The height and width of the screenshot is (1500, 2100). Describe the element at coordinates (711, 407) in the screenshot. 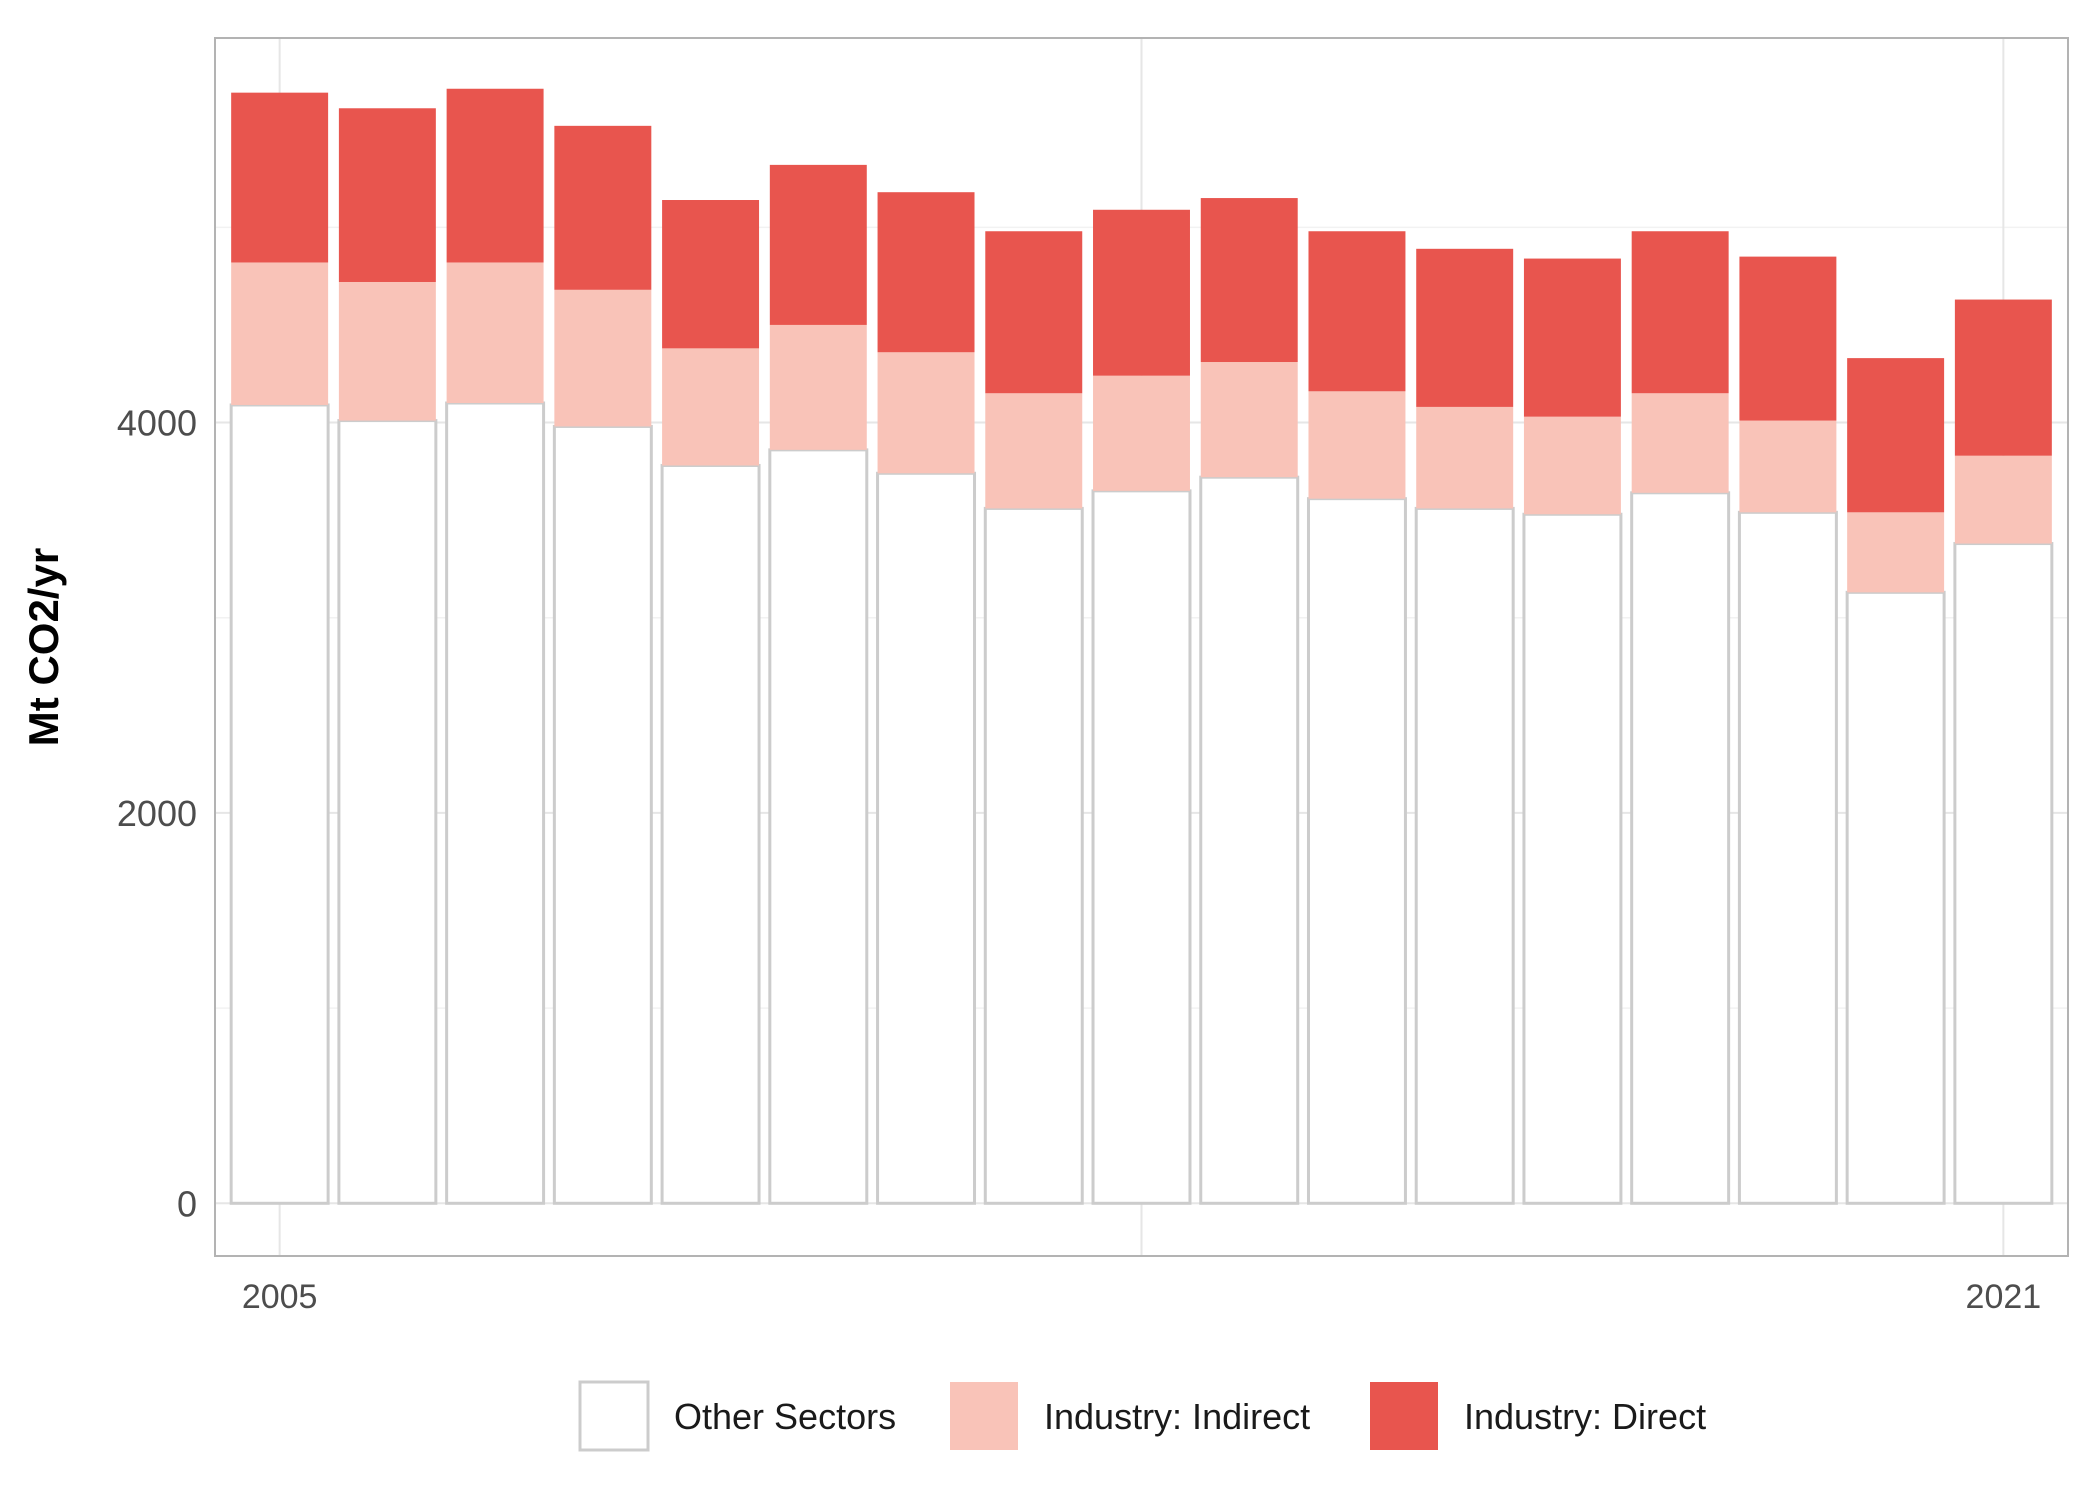

I see `bar-industry-indirect-2009` at that location.